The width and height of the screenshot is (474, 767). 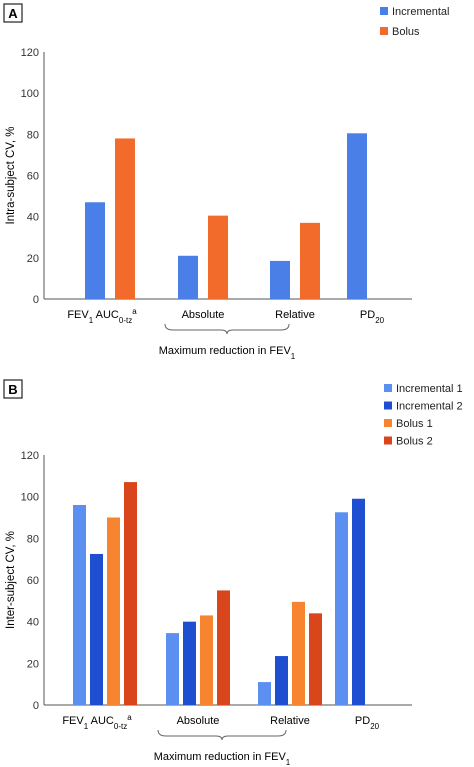 What do you see at coordinates (11, 580) in the screenshot?
I see `y-axis-label: Inter-subject CV, %` at bounding box center [11, 580].